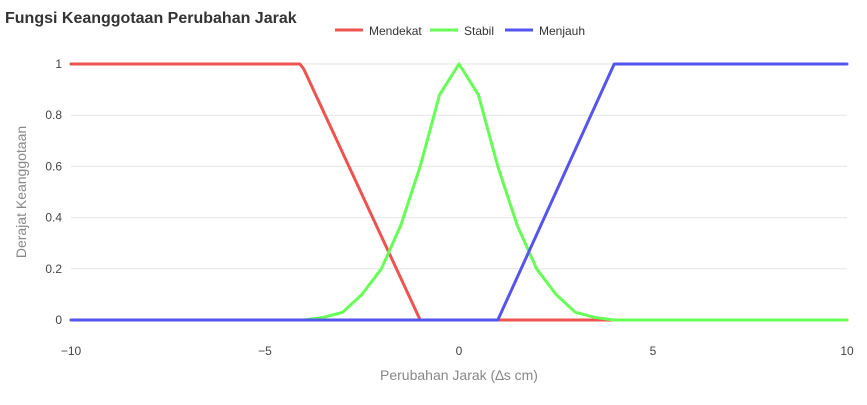 The height and width of the screenshot is (405, 867). I want to click on x-tick-label: 10, so click(847, 351).